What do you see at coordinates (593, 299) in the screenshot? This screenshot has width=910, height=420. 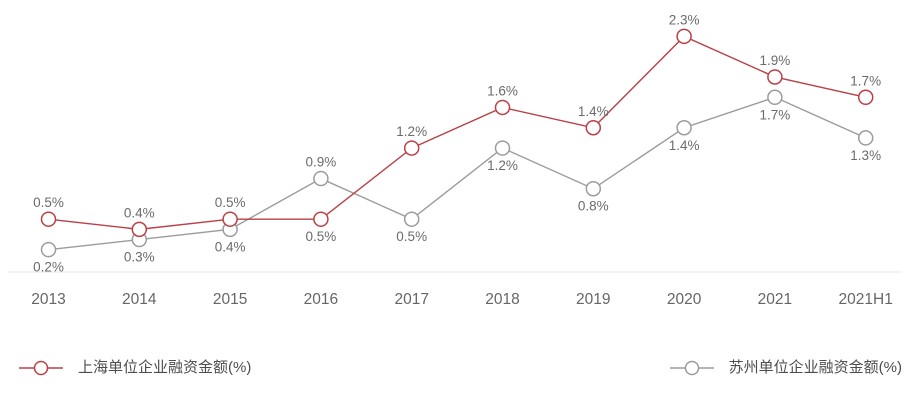 I see `x-axis-label: 2019` at bounding box center [593, 299].